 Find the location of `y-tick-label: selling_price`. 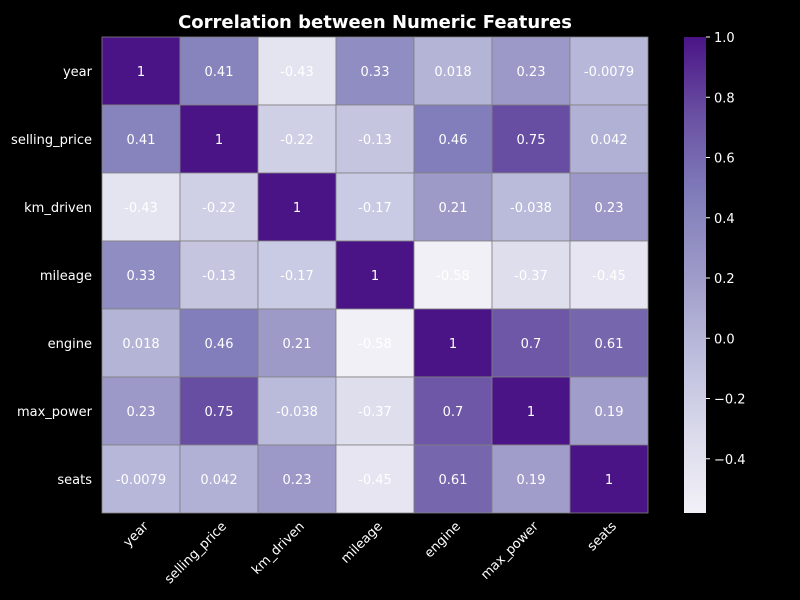

y-tick-label: selling_price is located at coordinates (51, 140).